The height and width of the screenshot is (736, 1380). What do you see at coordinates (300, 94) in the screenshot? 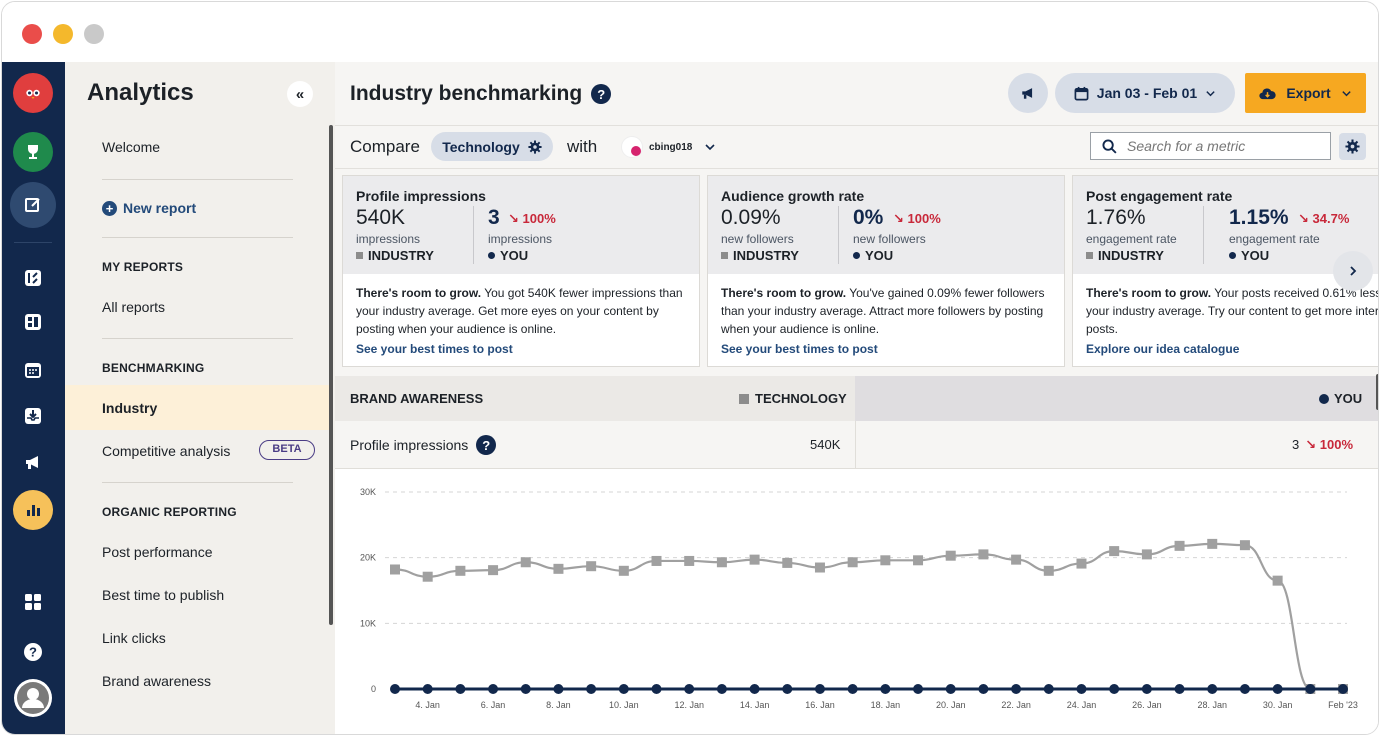
I see `collapse-sidebar-button: «` at bounding box center [300, 94].